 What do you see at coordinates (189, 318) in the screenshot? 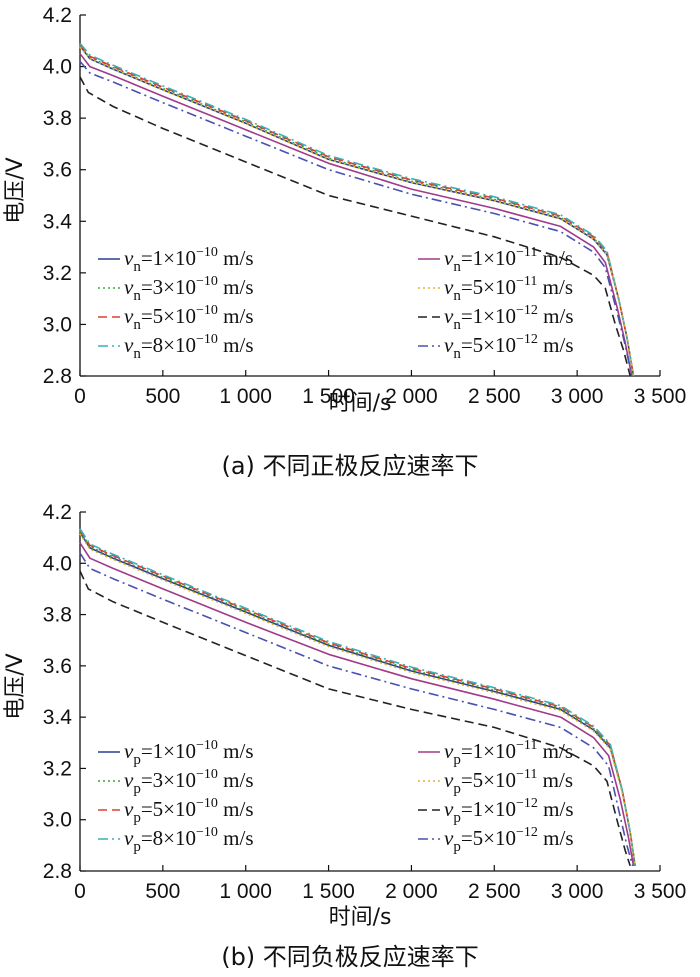
I see `legend-label: vn=5×10−10 m/s` at bounding box center [189, 318].